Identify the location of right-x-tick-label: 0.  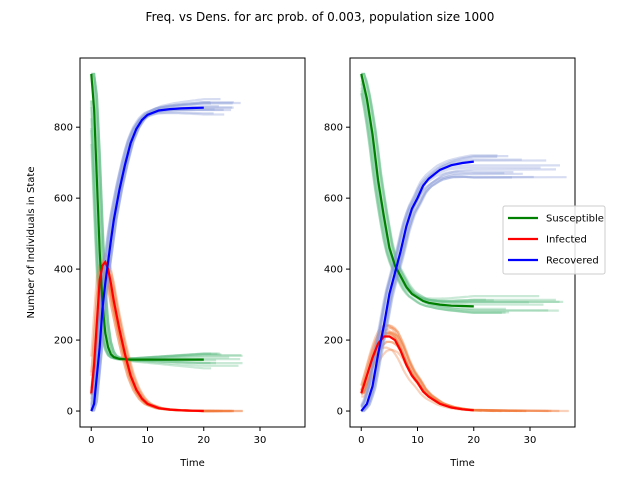
(361, 440).